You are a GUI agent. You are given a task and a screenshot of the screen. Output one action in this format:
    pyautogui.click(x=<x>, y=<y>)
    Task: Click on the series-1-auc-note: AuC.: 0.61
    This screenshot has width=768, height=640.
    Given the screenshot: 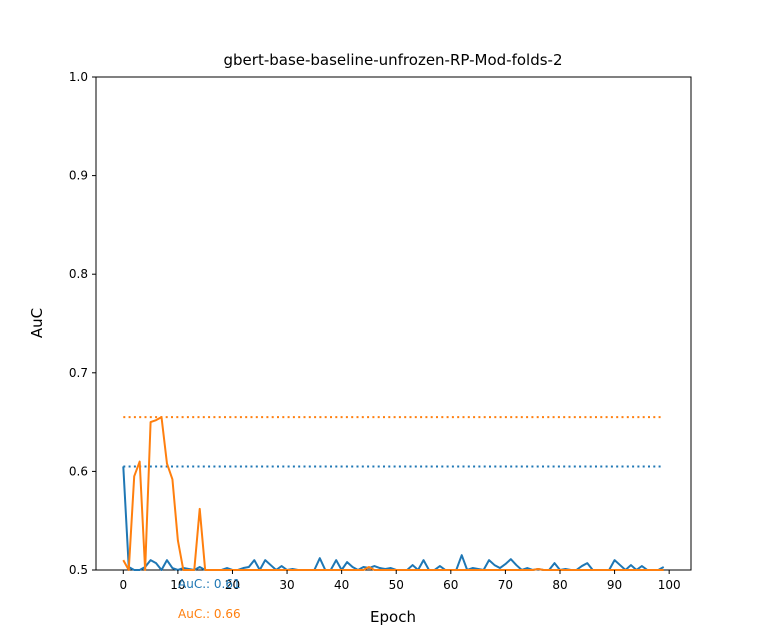 What is the action you would take?
    pyautogui.click(x=209, y=584)
    